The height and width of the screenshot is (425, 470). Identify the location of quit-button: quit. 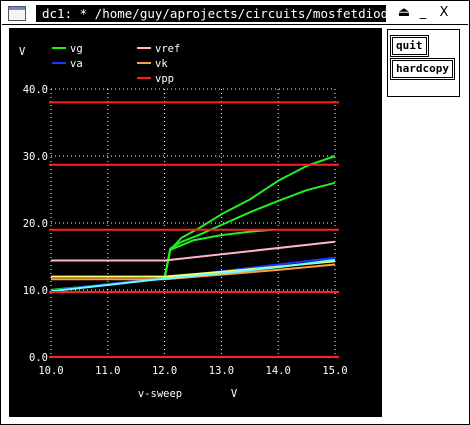
(409, 46).